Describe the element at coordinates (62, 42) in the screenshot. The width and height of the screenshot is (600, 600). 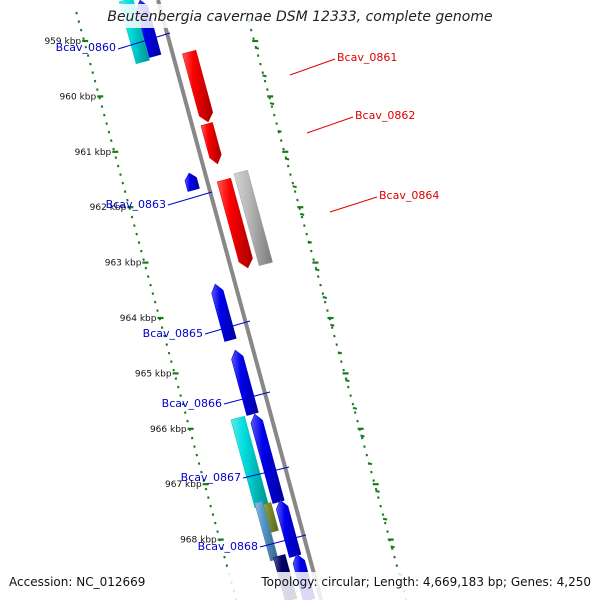
I see `tick-label-1: 959 kbp` at that location.